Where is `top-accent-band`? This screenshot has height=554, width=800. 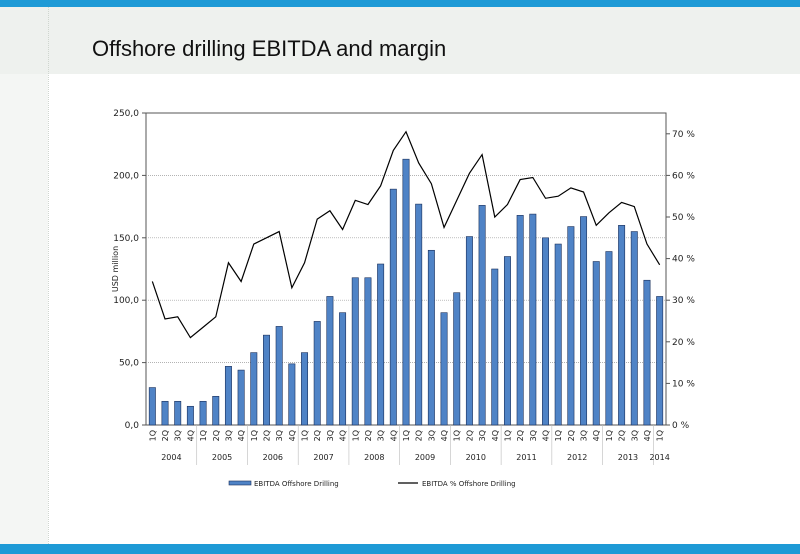 top-accent-band is located at coordinates (400, 3).